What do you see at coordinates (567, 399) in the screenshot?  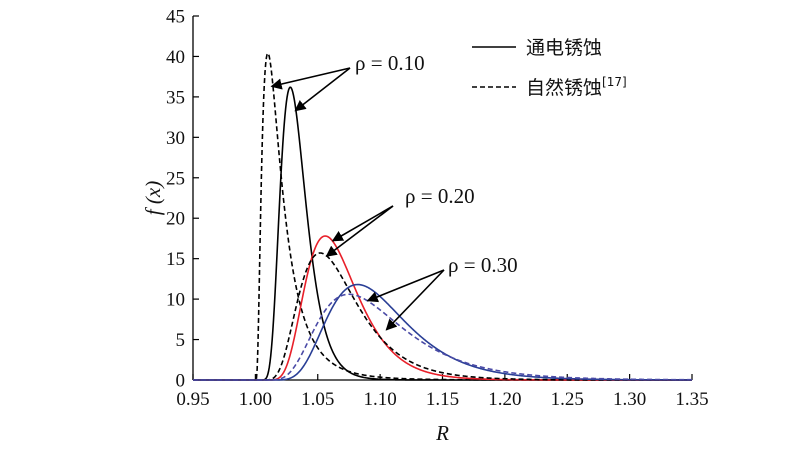 I see `x-tick-label: 1.25` at bounding box center [567, 399].